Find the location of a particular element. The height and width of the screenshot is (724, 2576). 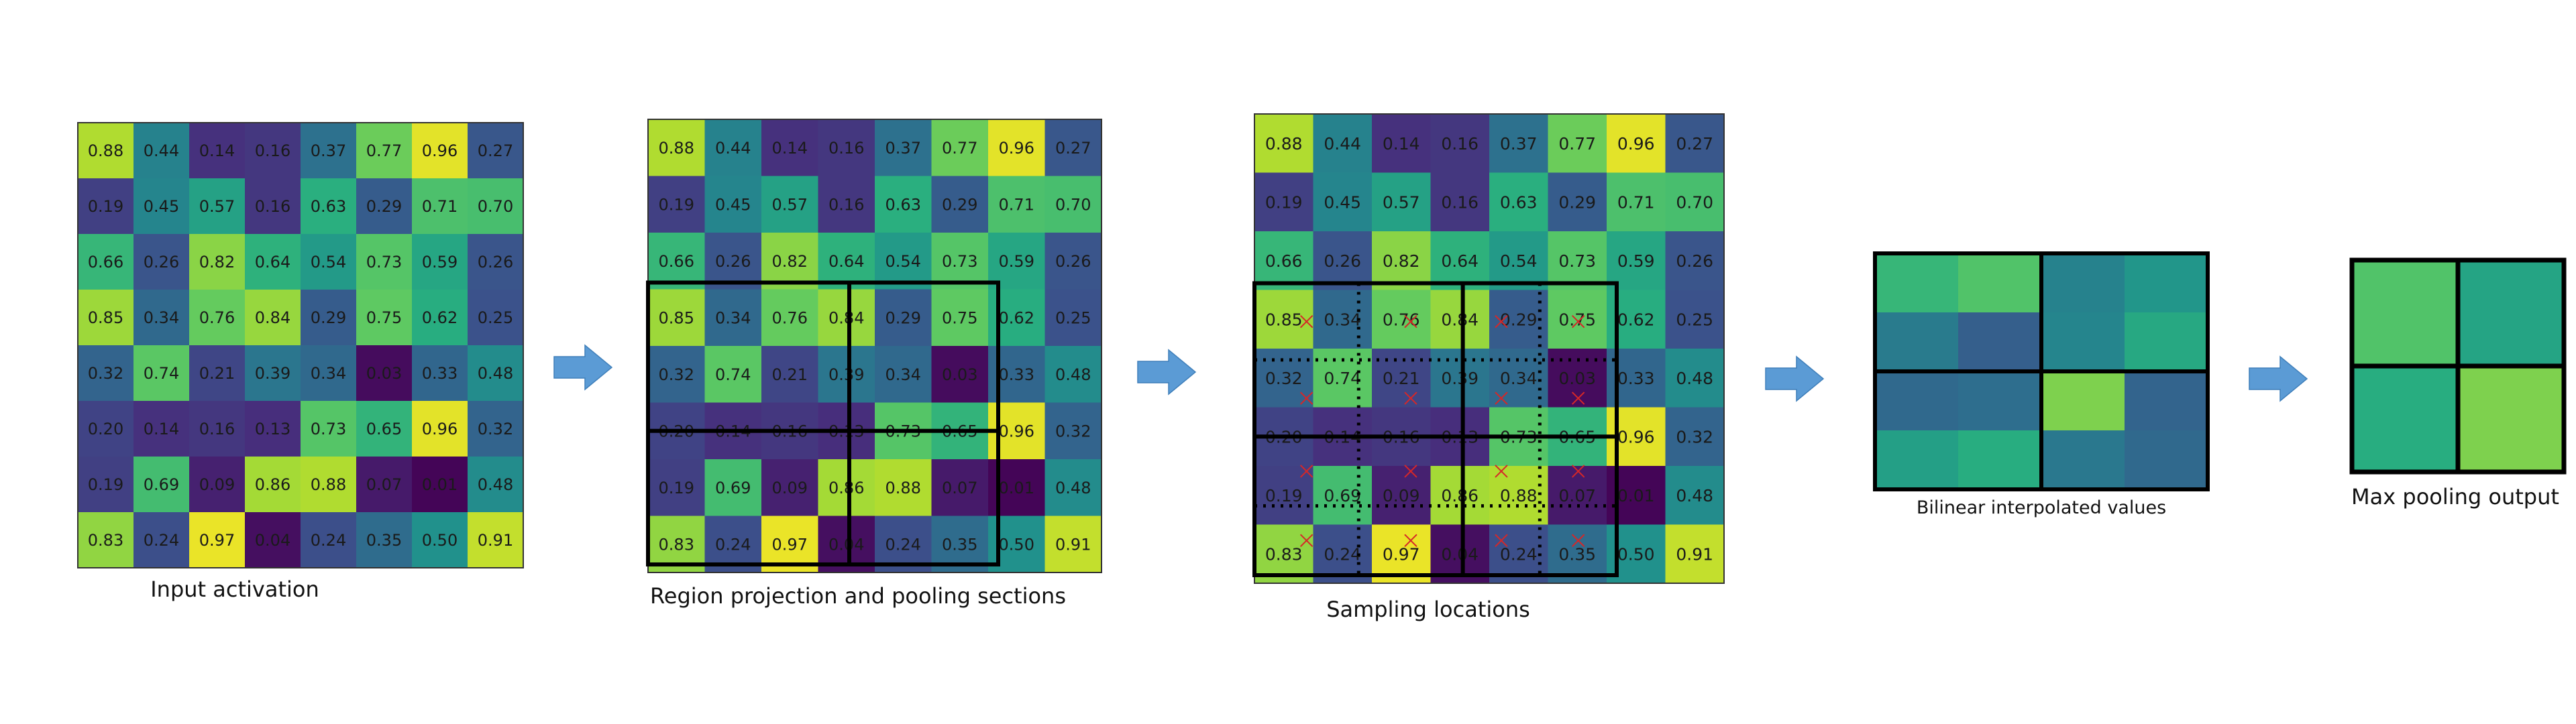

cell-value: 0.65 is located at coordinates (384, 429).